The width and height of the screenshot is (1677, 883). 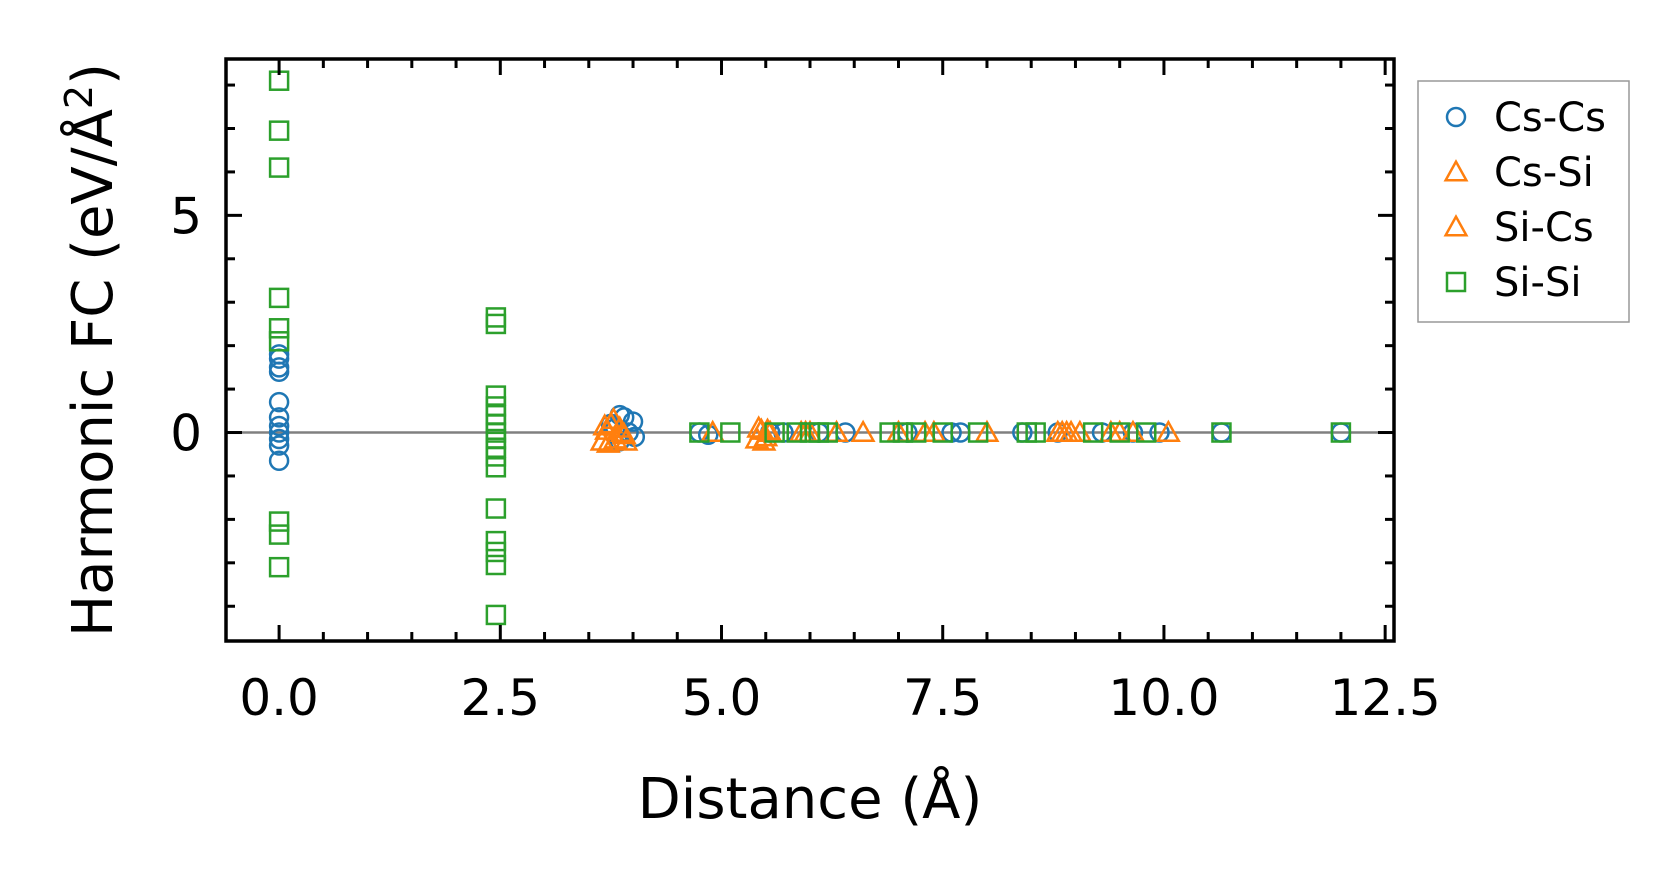 What do you see at coordinates (1384, 698) in the screenshot?
I see `x-tick-label: 12.5` at bounding box center [1384, 698].